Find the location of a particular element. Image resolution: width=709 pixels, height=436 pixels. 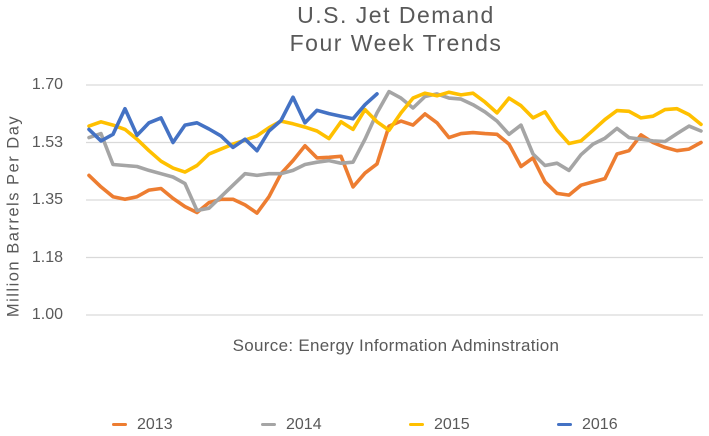

y-tick-label: 1.18 is located at coordinates (47, 257).